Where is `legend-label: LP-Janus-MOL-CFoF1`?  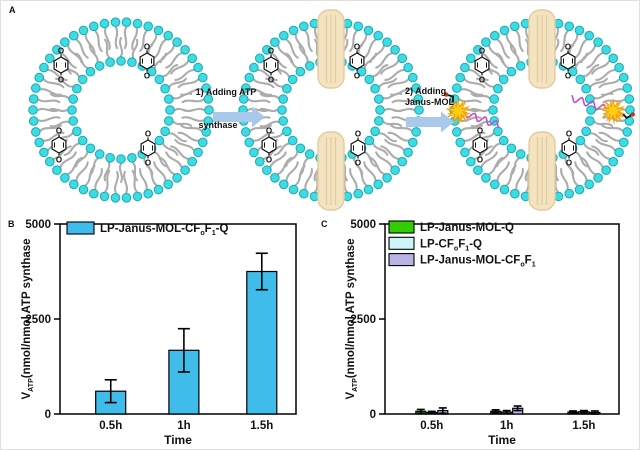
legend-label: LP-Janus-MOL-CFoF1 is located at coordinates (478, 262).